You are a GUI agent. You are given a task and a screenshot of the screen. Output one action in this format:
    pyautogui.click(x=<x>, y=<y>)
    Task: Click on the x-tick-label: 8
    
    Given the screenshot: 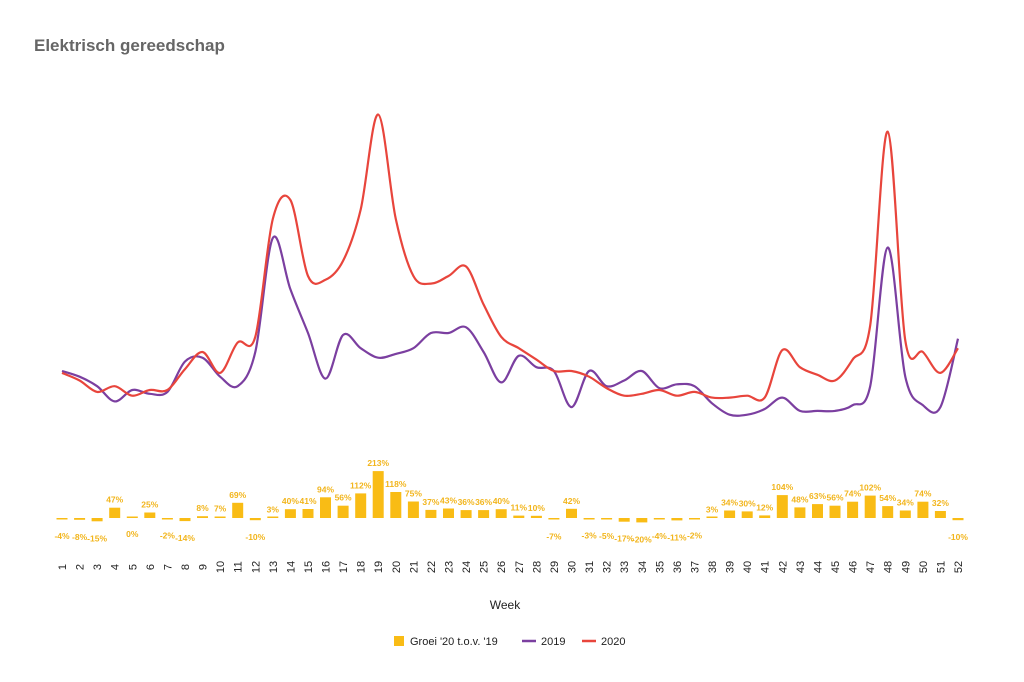 What is the action you would take?
    pyautogui.click(x=186, y=567)
    